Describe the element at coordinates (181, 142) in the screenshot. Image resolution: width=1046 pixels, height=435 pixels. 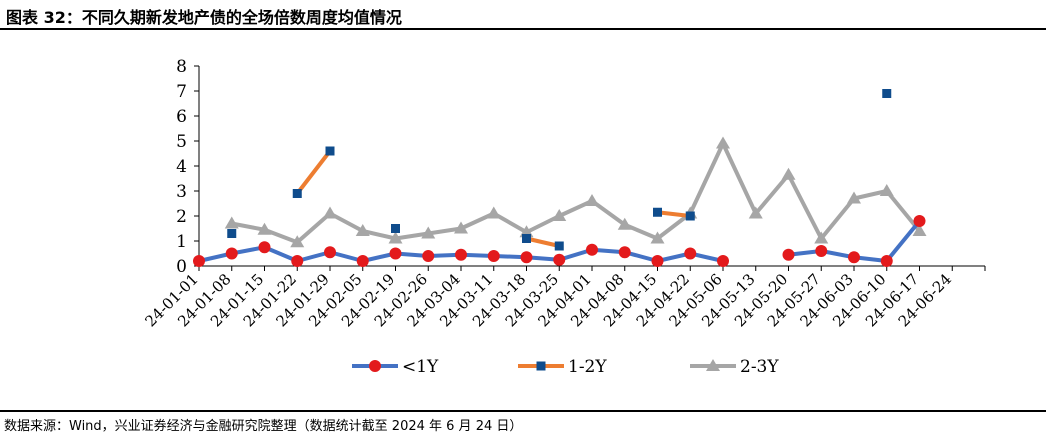
I see `y-tick-label: 5` at that location.